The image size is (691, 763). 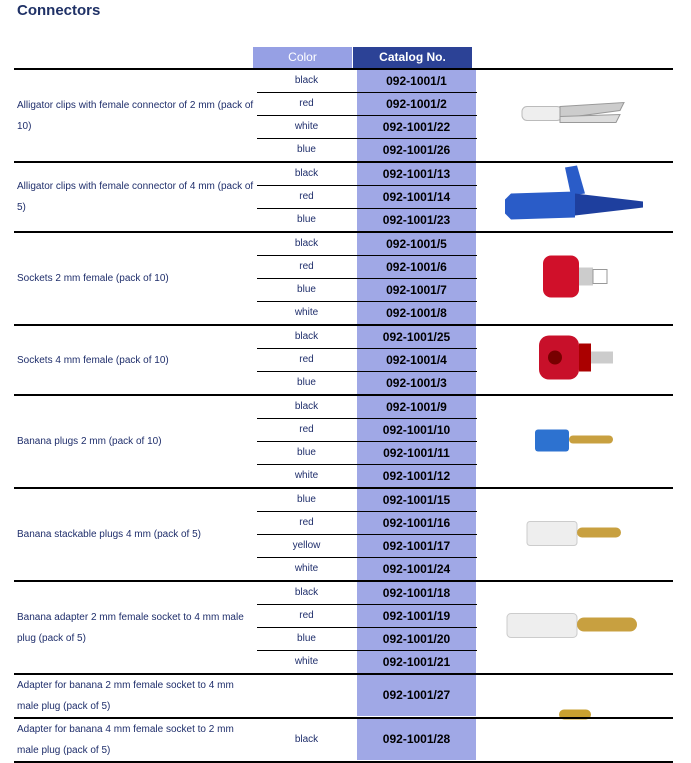 What do you see at coordinates (367, 244) in the screenshot?
I see `table-row: black 092-1001/5` at bounding box center [367, 244].